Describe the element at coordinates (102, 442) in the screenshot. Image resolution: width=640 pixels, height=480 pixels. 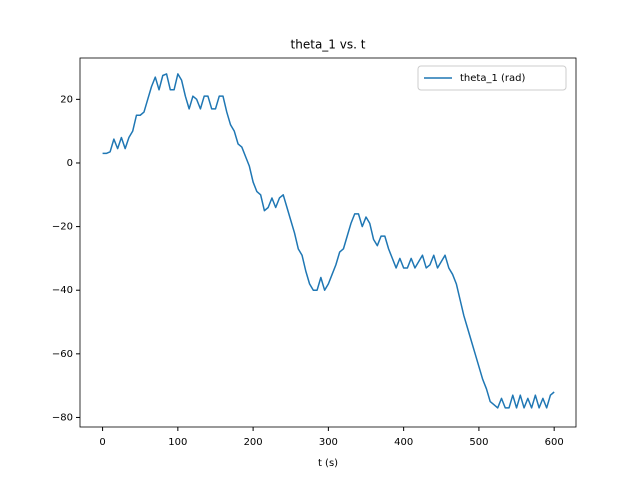
I see `x-tick-label: 0` at that location.